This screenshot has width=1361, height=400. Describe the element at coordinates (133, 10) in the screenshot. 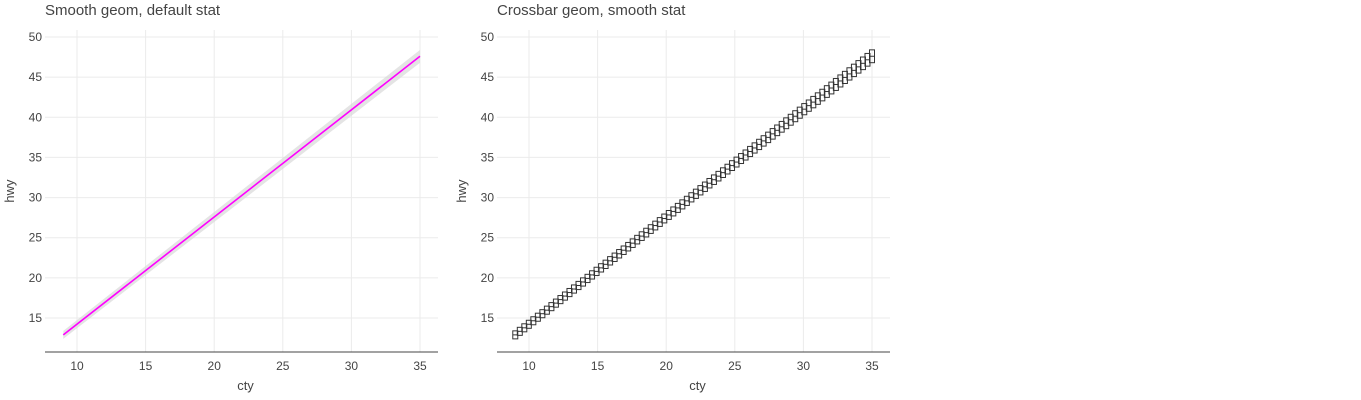

I see `chart-title: Smooth geom, default stat` at that location.